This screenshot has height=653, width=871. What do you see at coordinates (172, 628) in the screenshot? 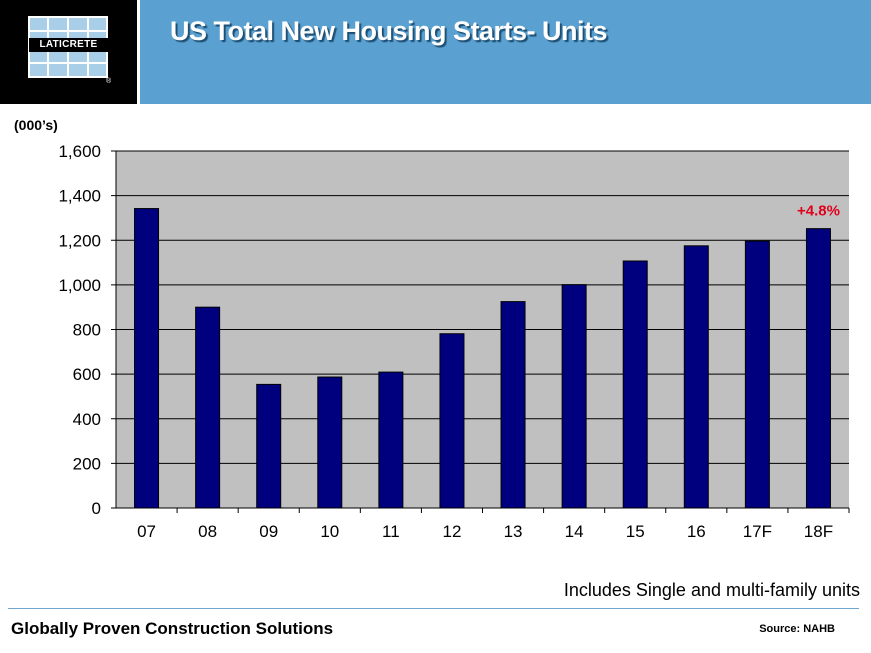
I see `footer-tagline: Globally Proven Construction Solutions` at bounding box center [172, 628].